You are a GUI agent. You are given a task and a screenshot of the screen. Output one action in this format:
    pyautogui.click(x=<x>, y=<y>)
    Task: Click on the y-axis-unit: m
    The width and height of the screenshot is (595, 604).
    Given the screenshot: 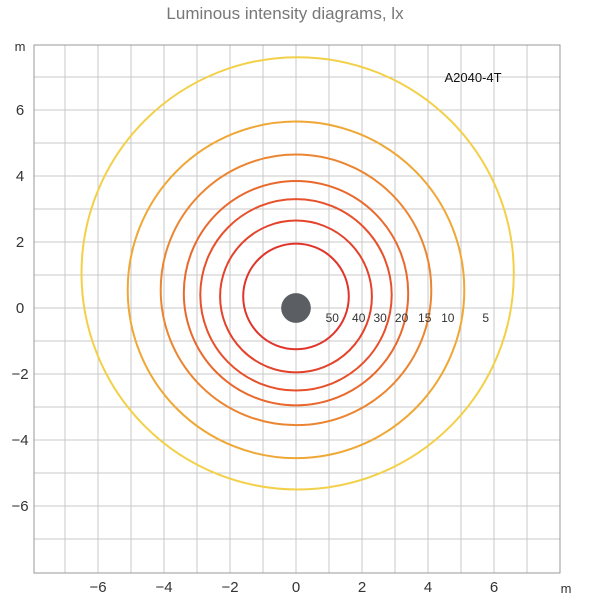 What is the action you would take?
    pyautogui.click(x=20, y=46)
    